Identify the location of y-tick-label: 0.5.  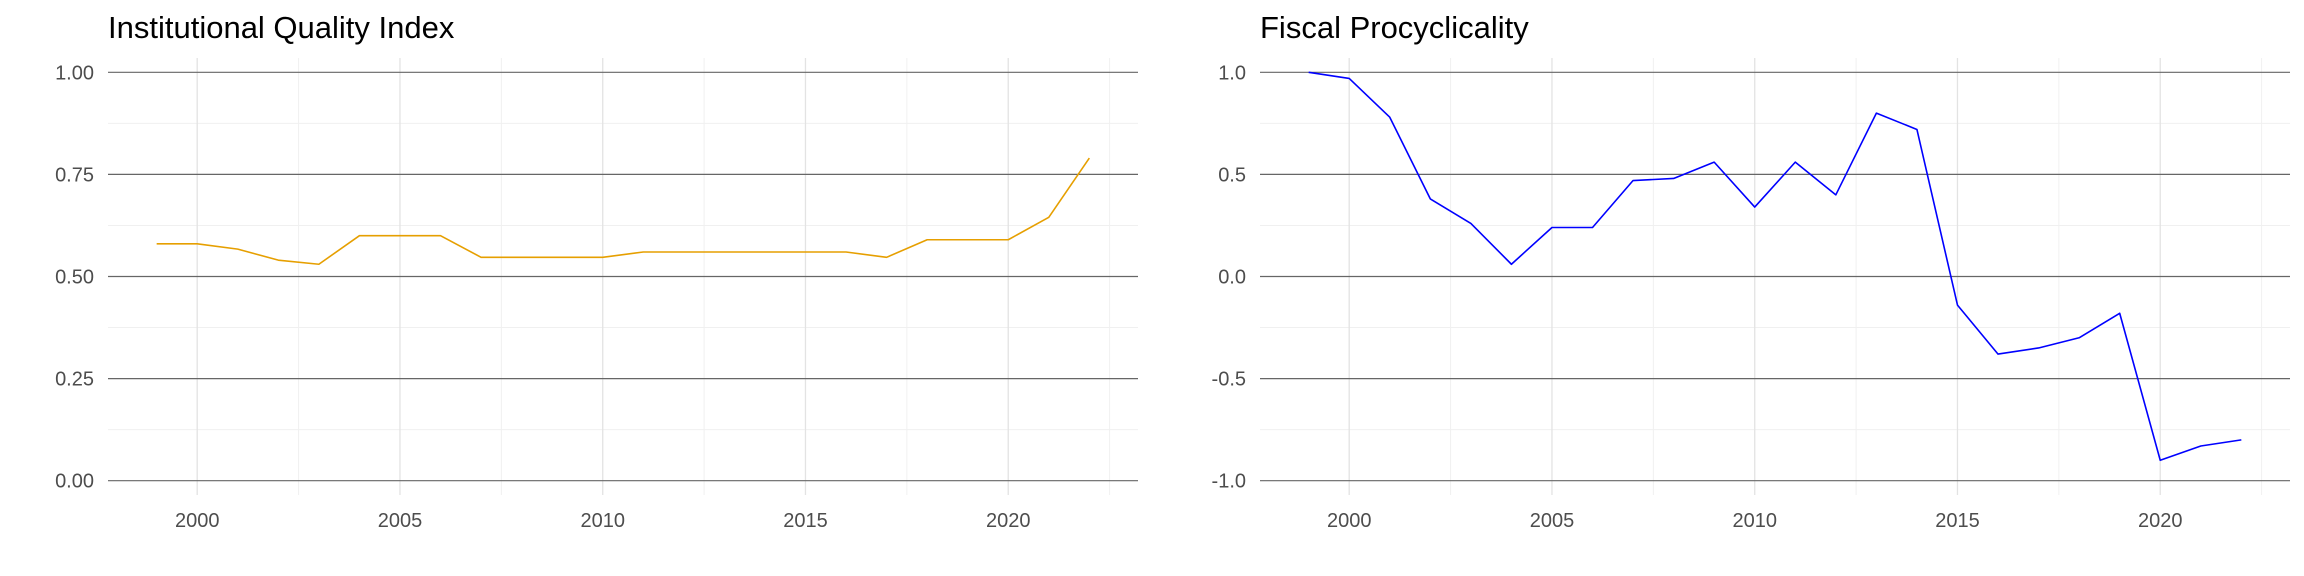
(1232, 175).